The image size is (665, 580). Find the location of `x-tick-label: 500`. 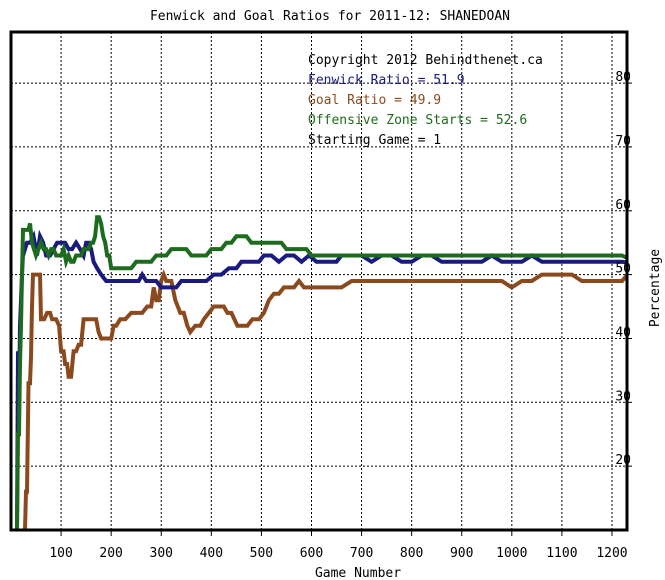

x-tick-label: 500 is located at coordinates (261, 553).